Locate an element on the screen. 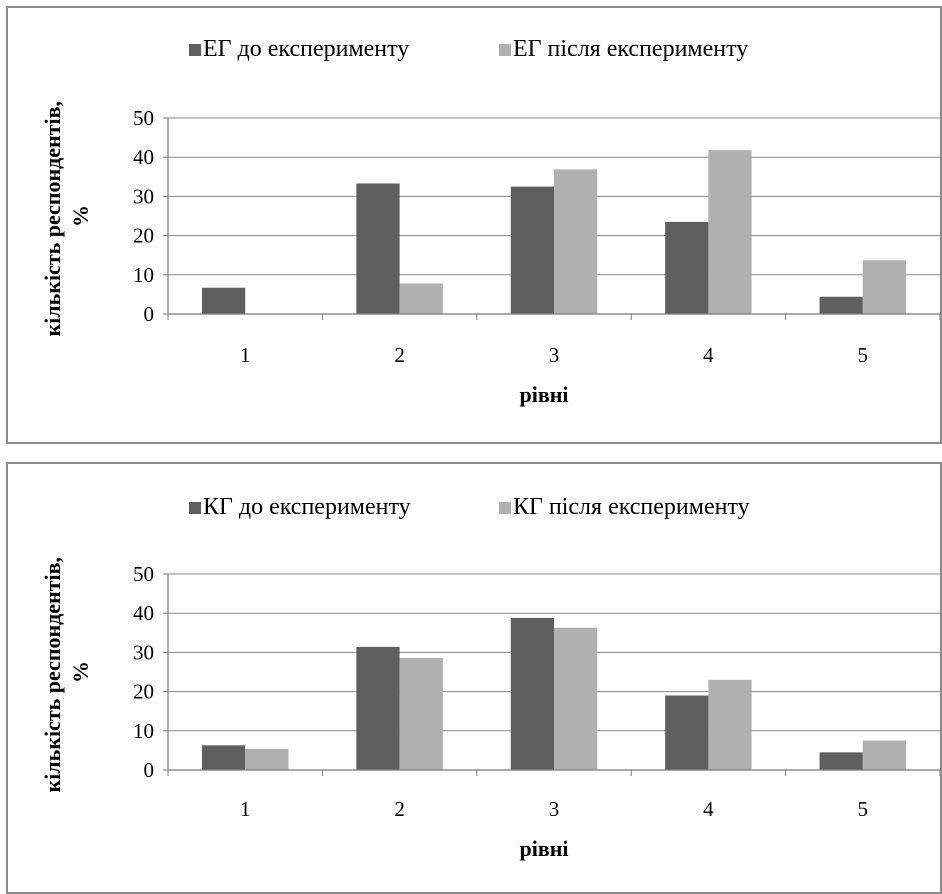 Image resolution: width=942 pixels, height=894 pixels. legend: ЕГ до експерименту ЕГ після експерименту is located at coordinates (468, 49).